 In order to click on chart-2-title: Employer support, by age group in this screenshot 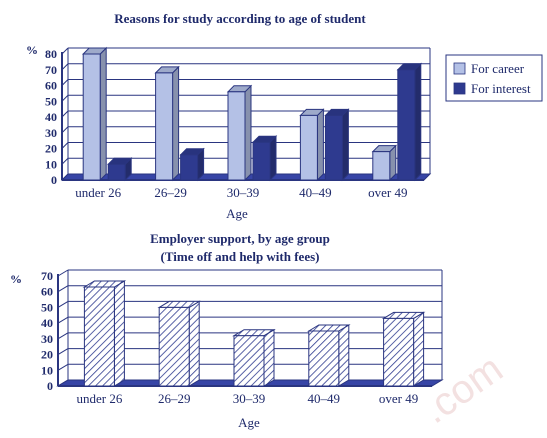, I will do `click(240, 238)`.